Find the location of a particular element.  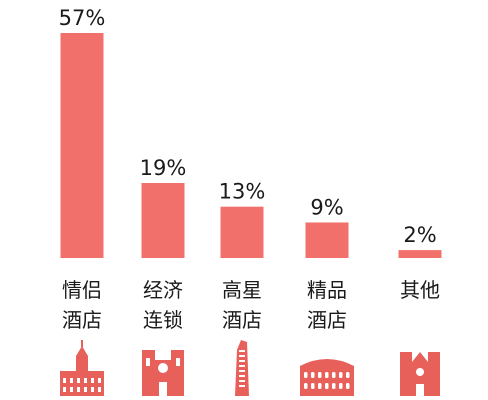

value-label-3: 13% is located at coordinates (242, 192).